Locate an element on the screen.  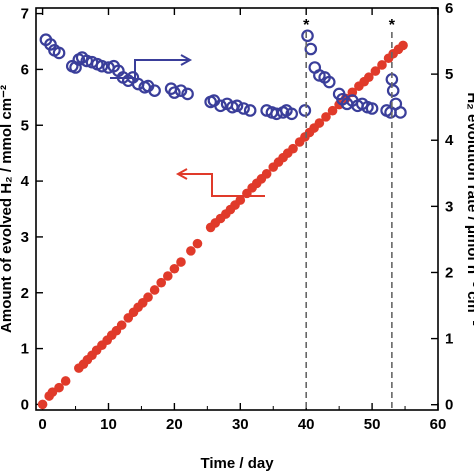
amount-series-indicator-arrow is located at coordinates (220, 182).